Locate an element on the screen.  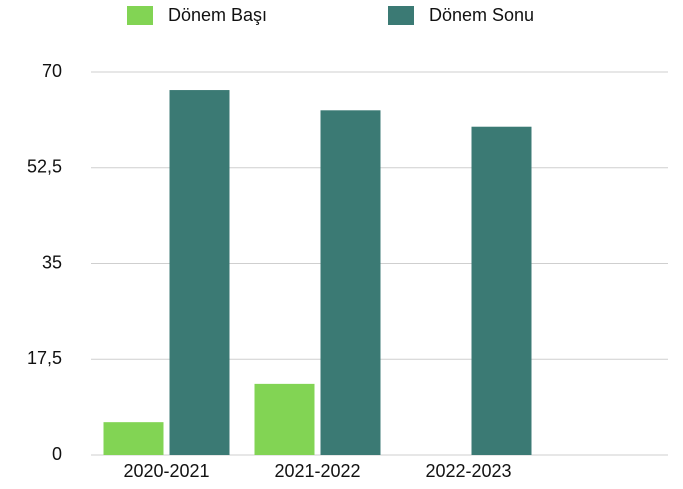
legend-label: Dönem Sonu is located at coordinates (481, 15).